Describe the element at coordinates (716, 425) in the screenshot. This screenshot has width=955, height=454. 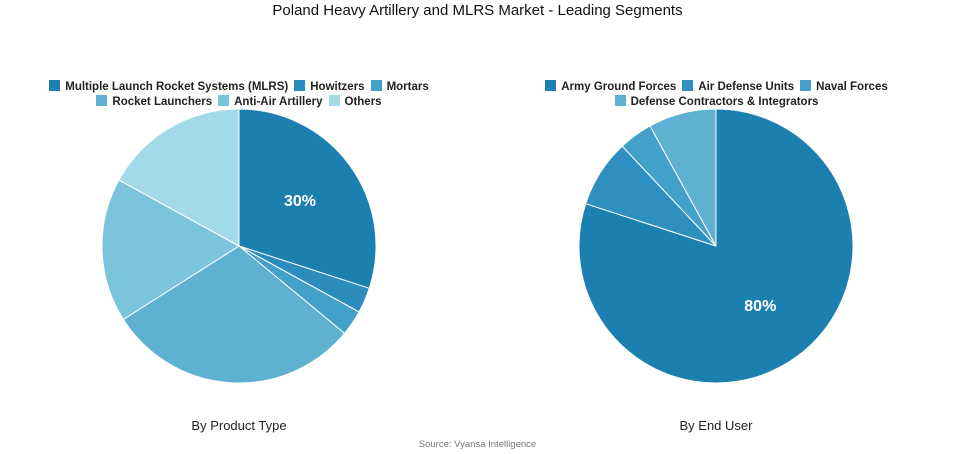
I see `subtitle-end-user: By End User` at that location.